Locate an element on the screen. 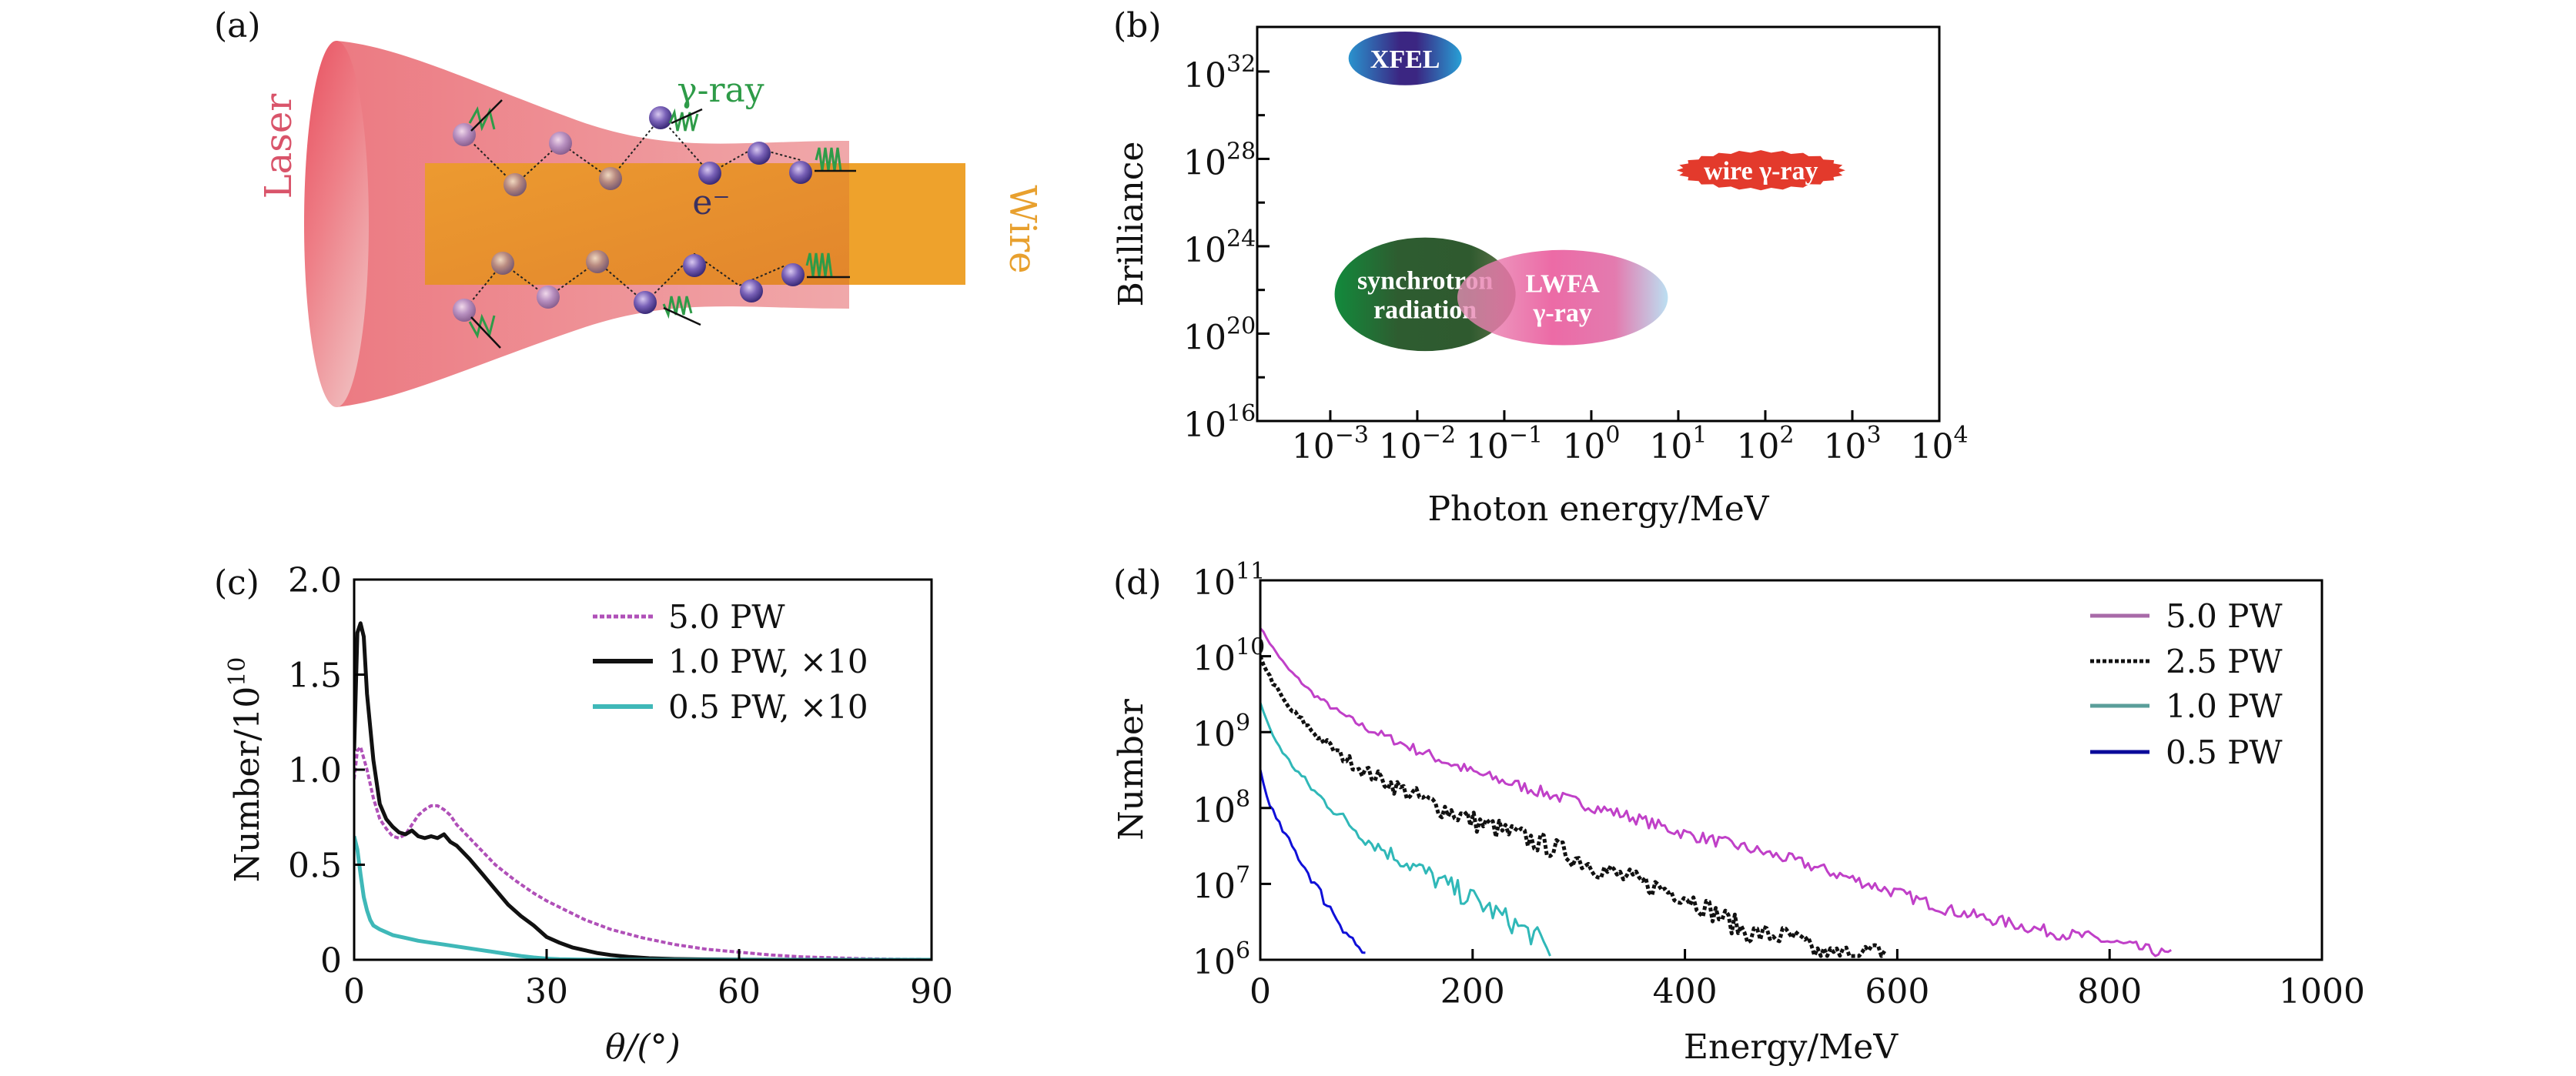  legend-label: 0.5 PW, ×10 is located at coordinates (768, 707).